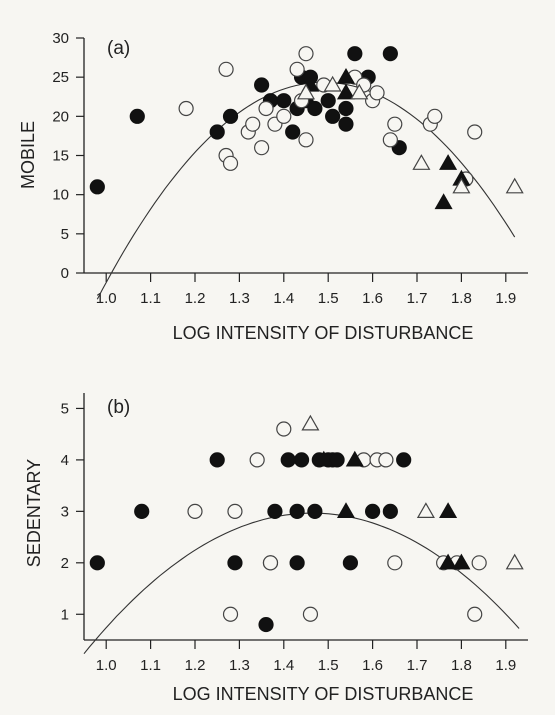 The width and height of the screenshot is (555, 715). What do you see at coordinates (323, 333) in the screenshot?
I see `x-axis-title-a: LOG INTENSITY OF DISTURBANCE` at bounding box center [323, 333].